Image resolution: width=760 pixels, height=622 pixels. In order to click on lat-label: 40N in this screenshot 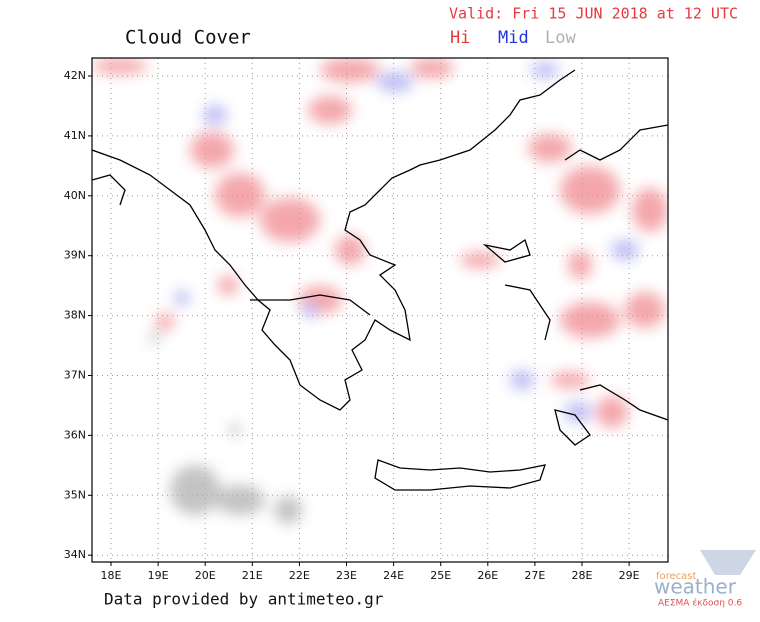, I will do `click(75, 195)`.